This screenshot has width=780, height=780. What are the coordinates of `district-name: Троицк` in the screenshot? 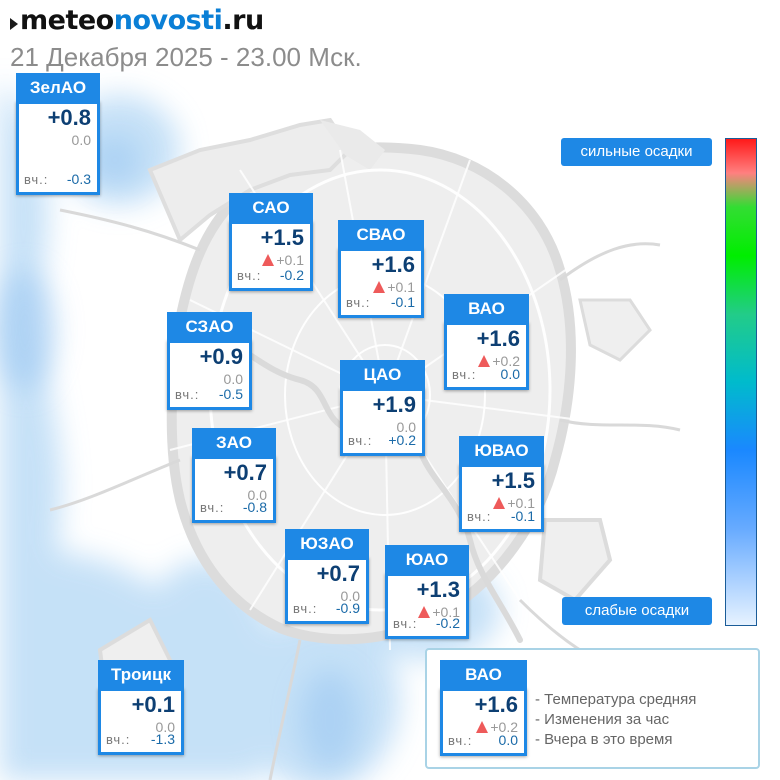 It's located at (141, 675).